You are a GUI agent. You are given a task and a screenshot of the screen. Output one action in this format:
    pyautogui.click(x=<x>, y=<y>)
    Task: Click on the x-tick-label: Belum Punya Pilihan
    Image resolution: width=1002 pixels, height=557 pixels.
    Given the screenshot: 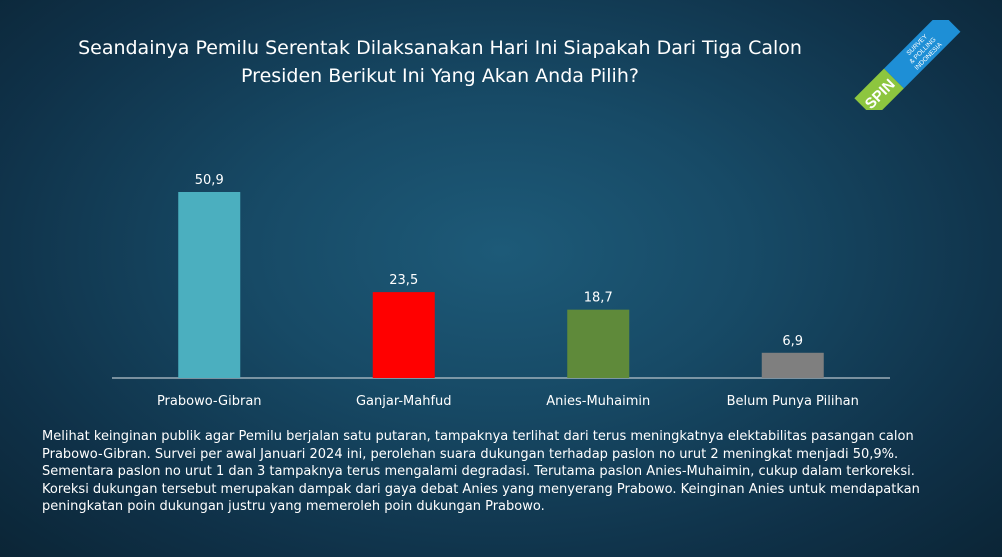 What is the action you would take?
    pyautogui.click(x=793, y=401)
    